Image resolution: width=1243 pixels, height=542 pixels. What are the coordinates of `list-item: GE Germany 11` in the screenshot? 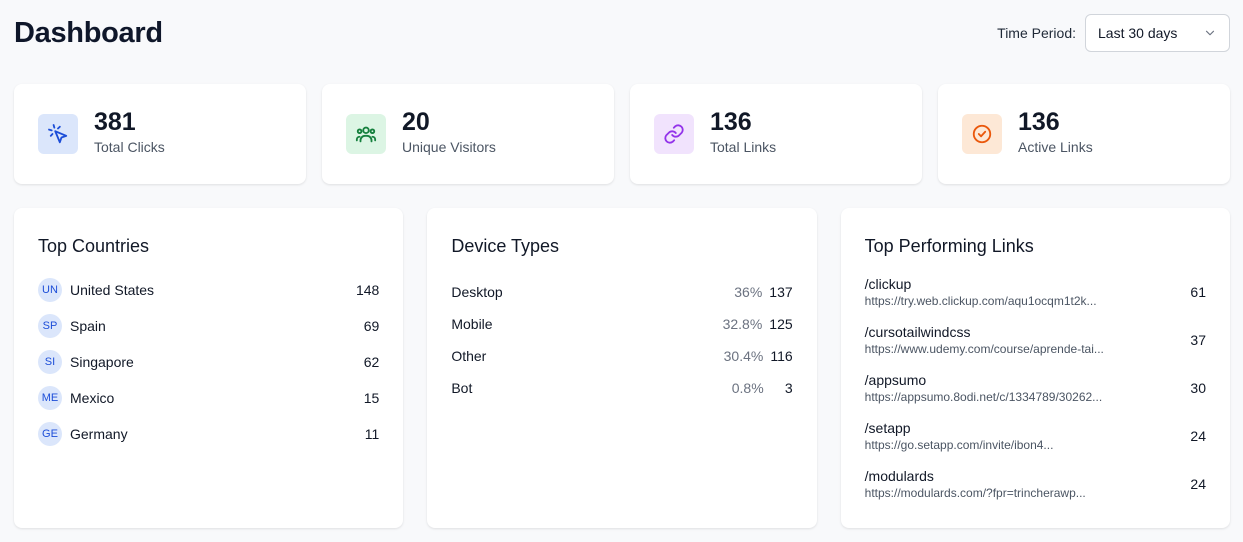 It's located at (208, 434).